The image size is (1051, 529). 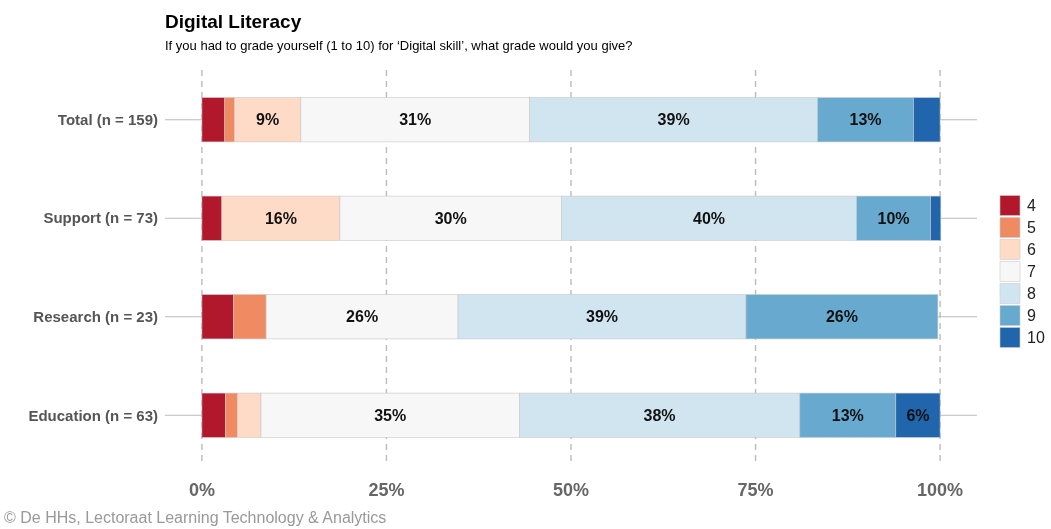 What do you see at coordinates (940, 490) in the screenshot?
I see `x-tick-label: 100%` at bounding box center [940, 490].